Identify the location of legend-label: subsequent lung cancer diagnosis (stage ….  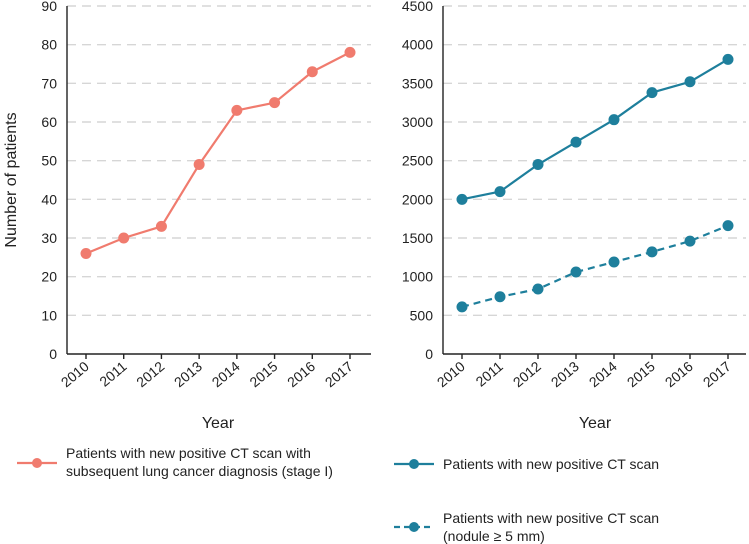
(199, 471).